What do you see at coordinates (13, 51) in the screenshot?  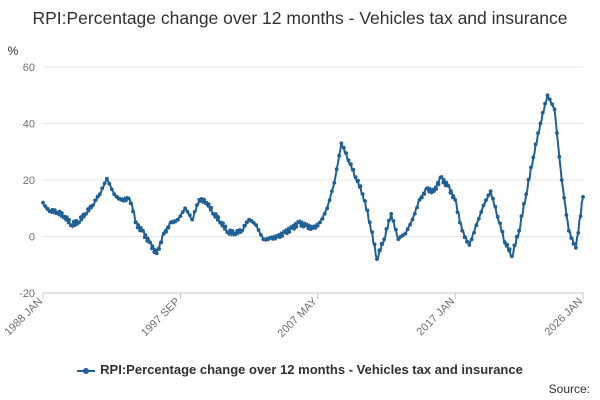 I see `y-axis-unit-label: %` at bounding box center [13, 51].